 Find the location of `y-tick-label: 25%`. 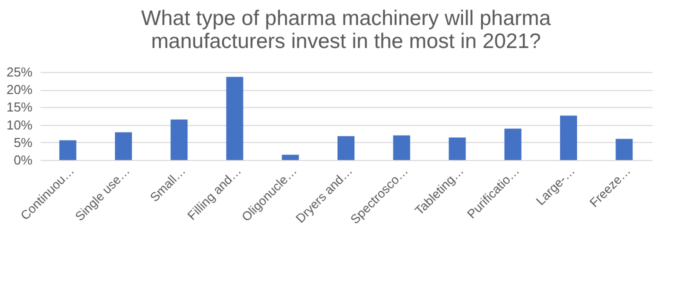

y-tick-label: 25% is located at coordinates (19, 72).